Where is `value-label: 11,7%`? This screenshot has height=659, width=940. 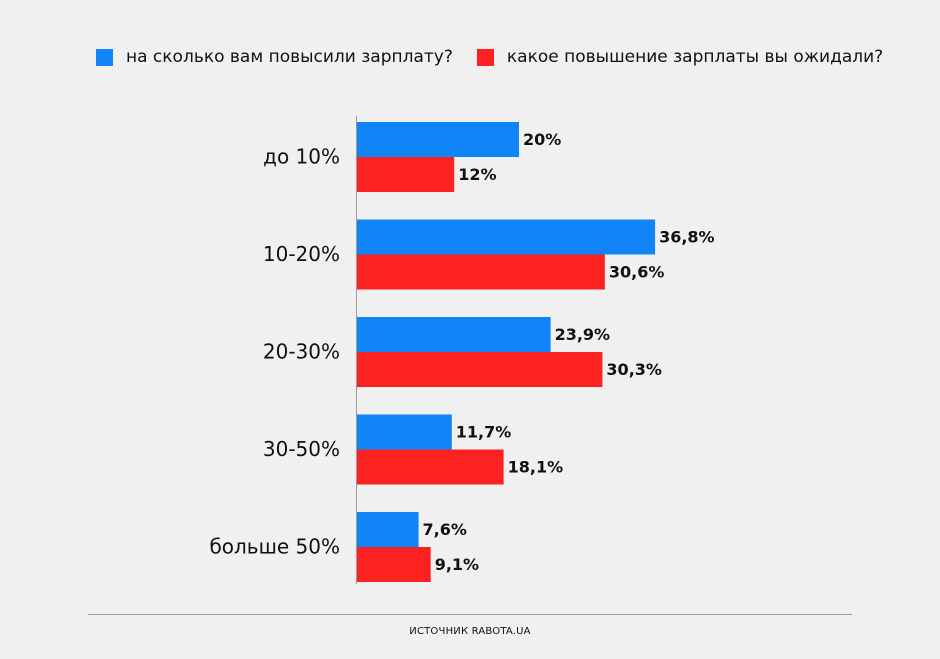 value-label: 11,7% is located at coordinates (484, 432).